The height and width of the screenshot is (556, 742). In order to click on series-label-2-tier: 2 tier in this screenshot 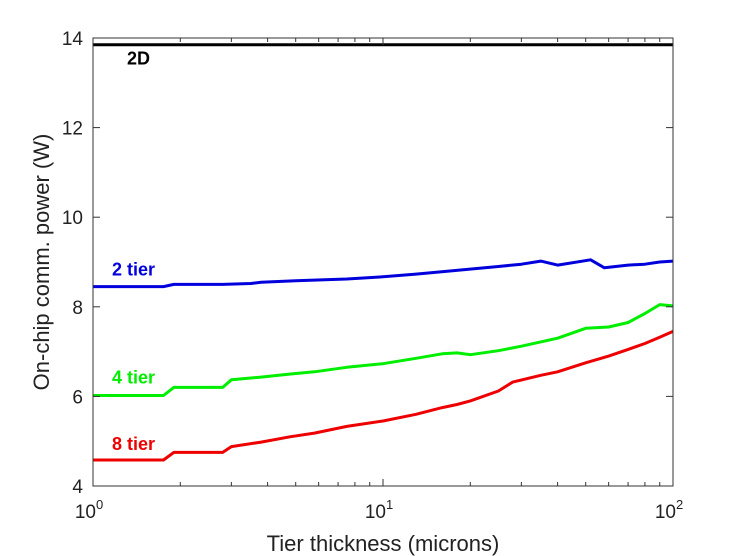, I will do `click(133, 270)`.